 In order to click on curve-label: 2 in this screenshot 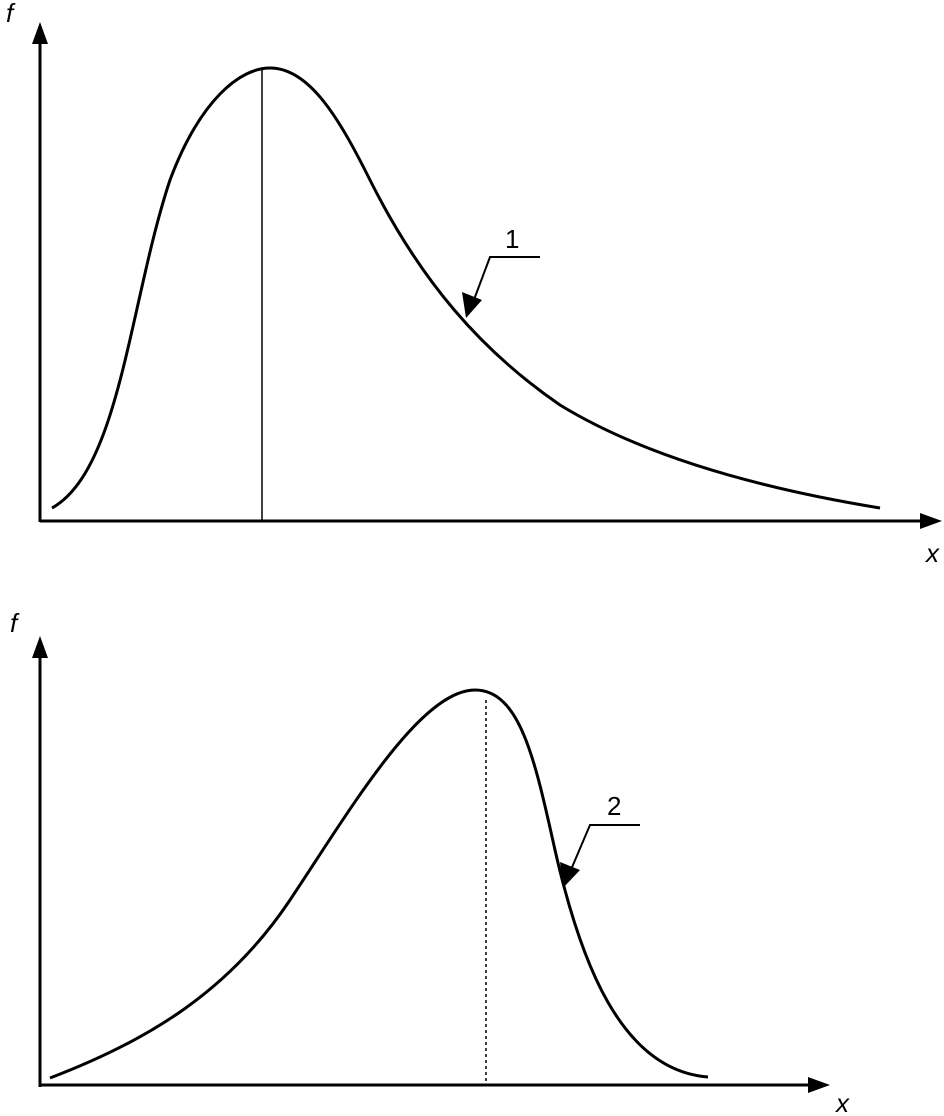, I will do `click(614, 806)`.